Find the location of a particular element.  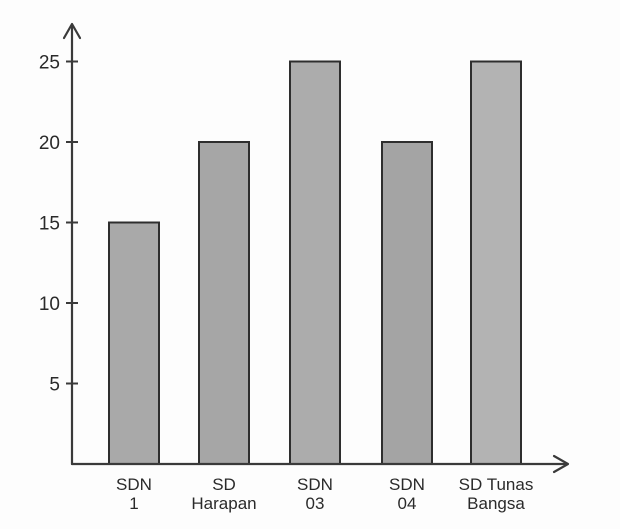

x-category-label: SD Harapan is located at coordinates (223, 494).